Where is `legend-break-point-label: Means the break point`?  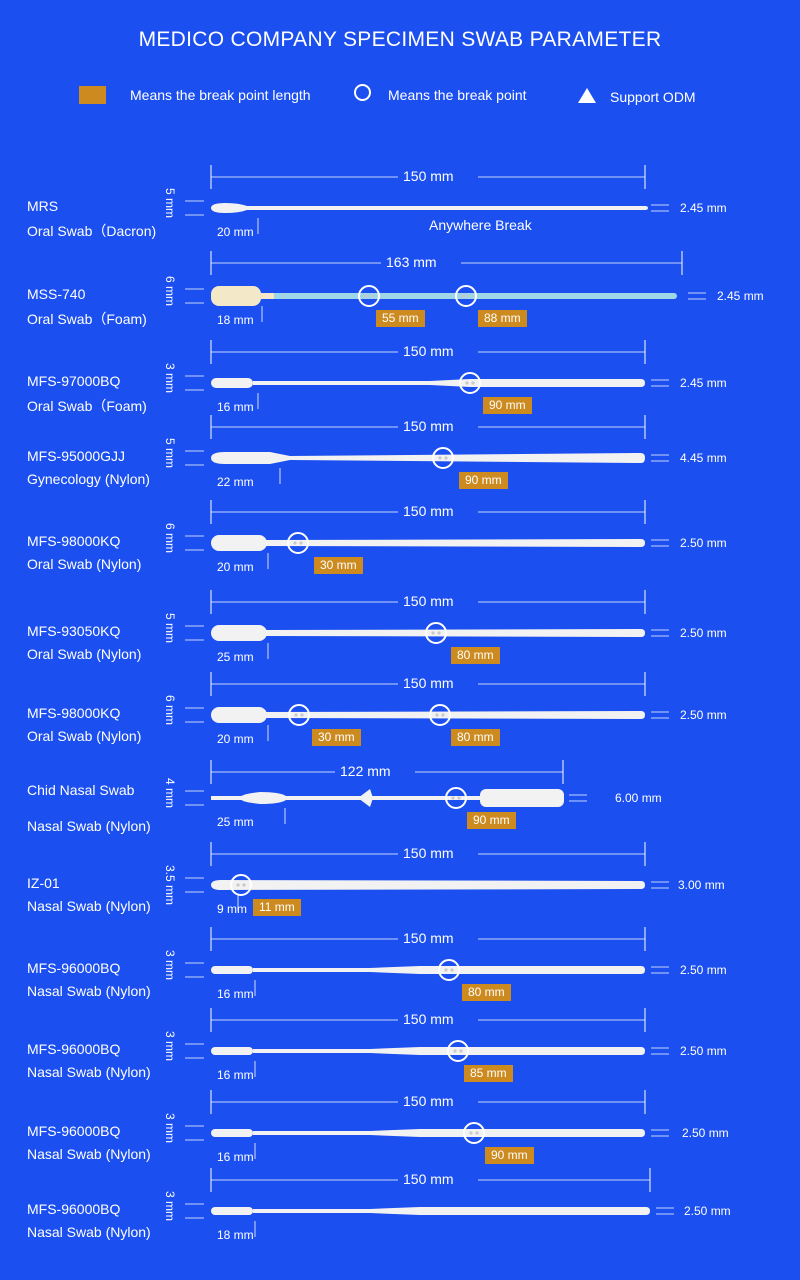
legend-break-point-label: Means the break point is located at coordinates (457, 95).